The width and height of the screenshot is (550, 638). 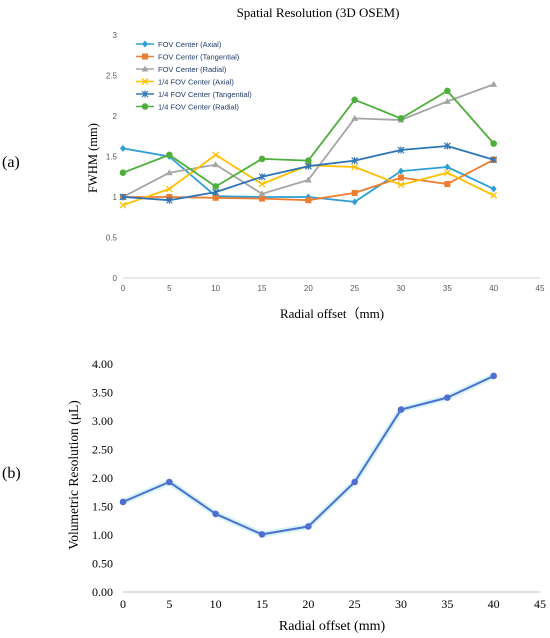 What do you see at coordinates (11, 473) in the screenshot?
I see `panel-b-label: (b)` at bounding box center [11, 473].